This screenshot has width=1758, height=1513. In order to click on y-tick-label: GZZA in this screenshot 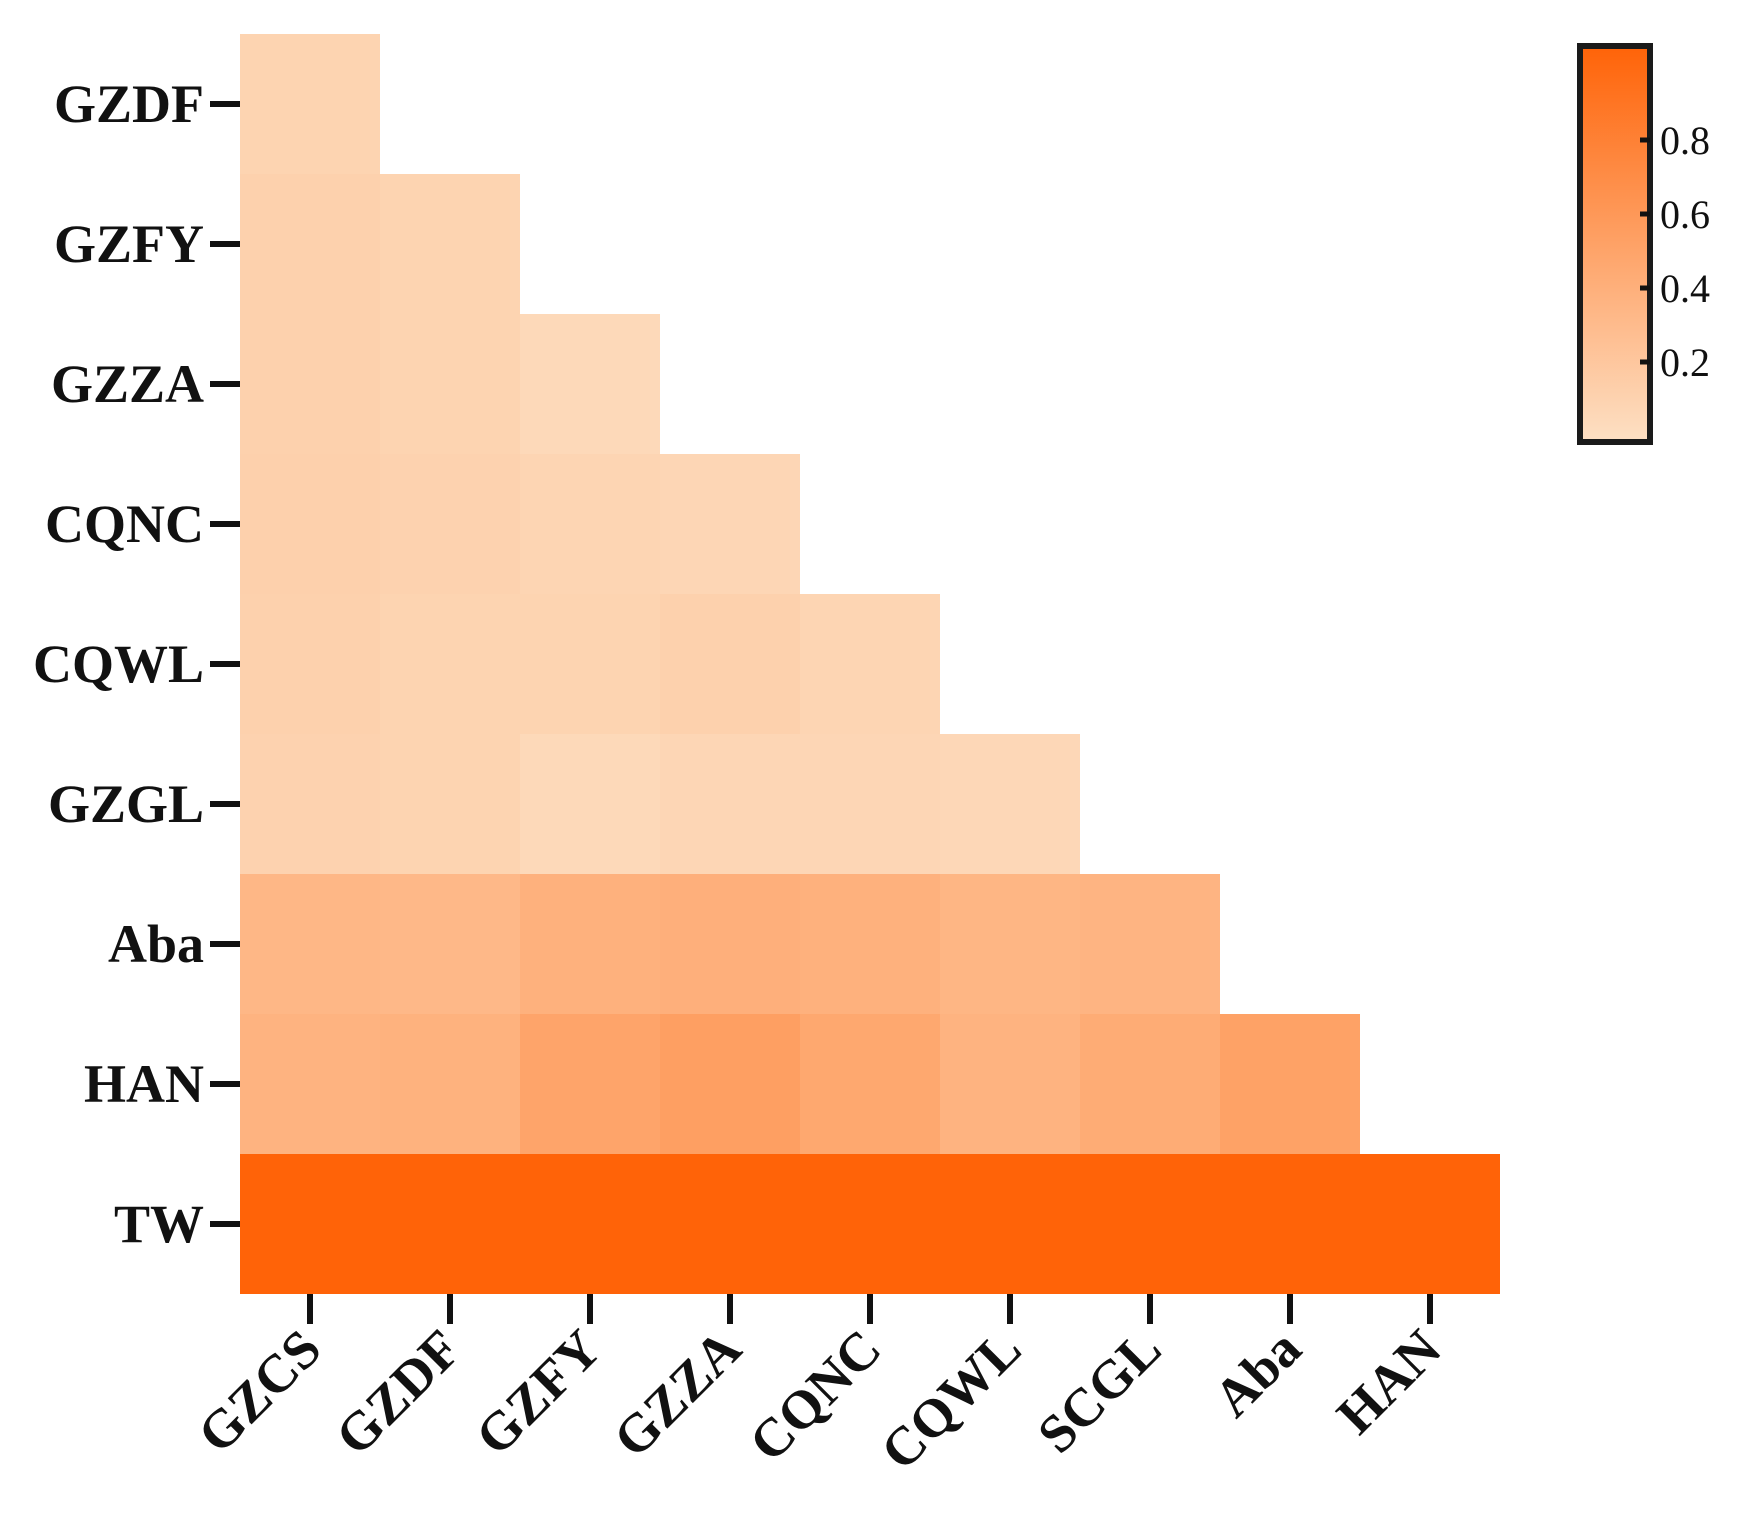, I will do `click(127, 384)`.